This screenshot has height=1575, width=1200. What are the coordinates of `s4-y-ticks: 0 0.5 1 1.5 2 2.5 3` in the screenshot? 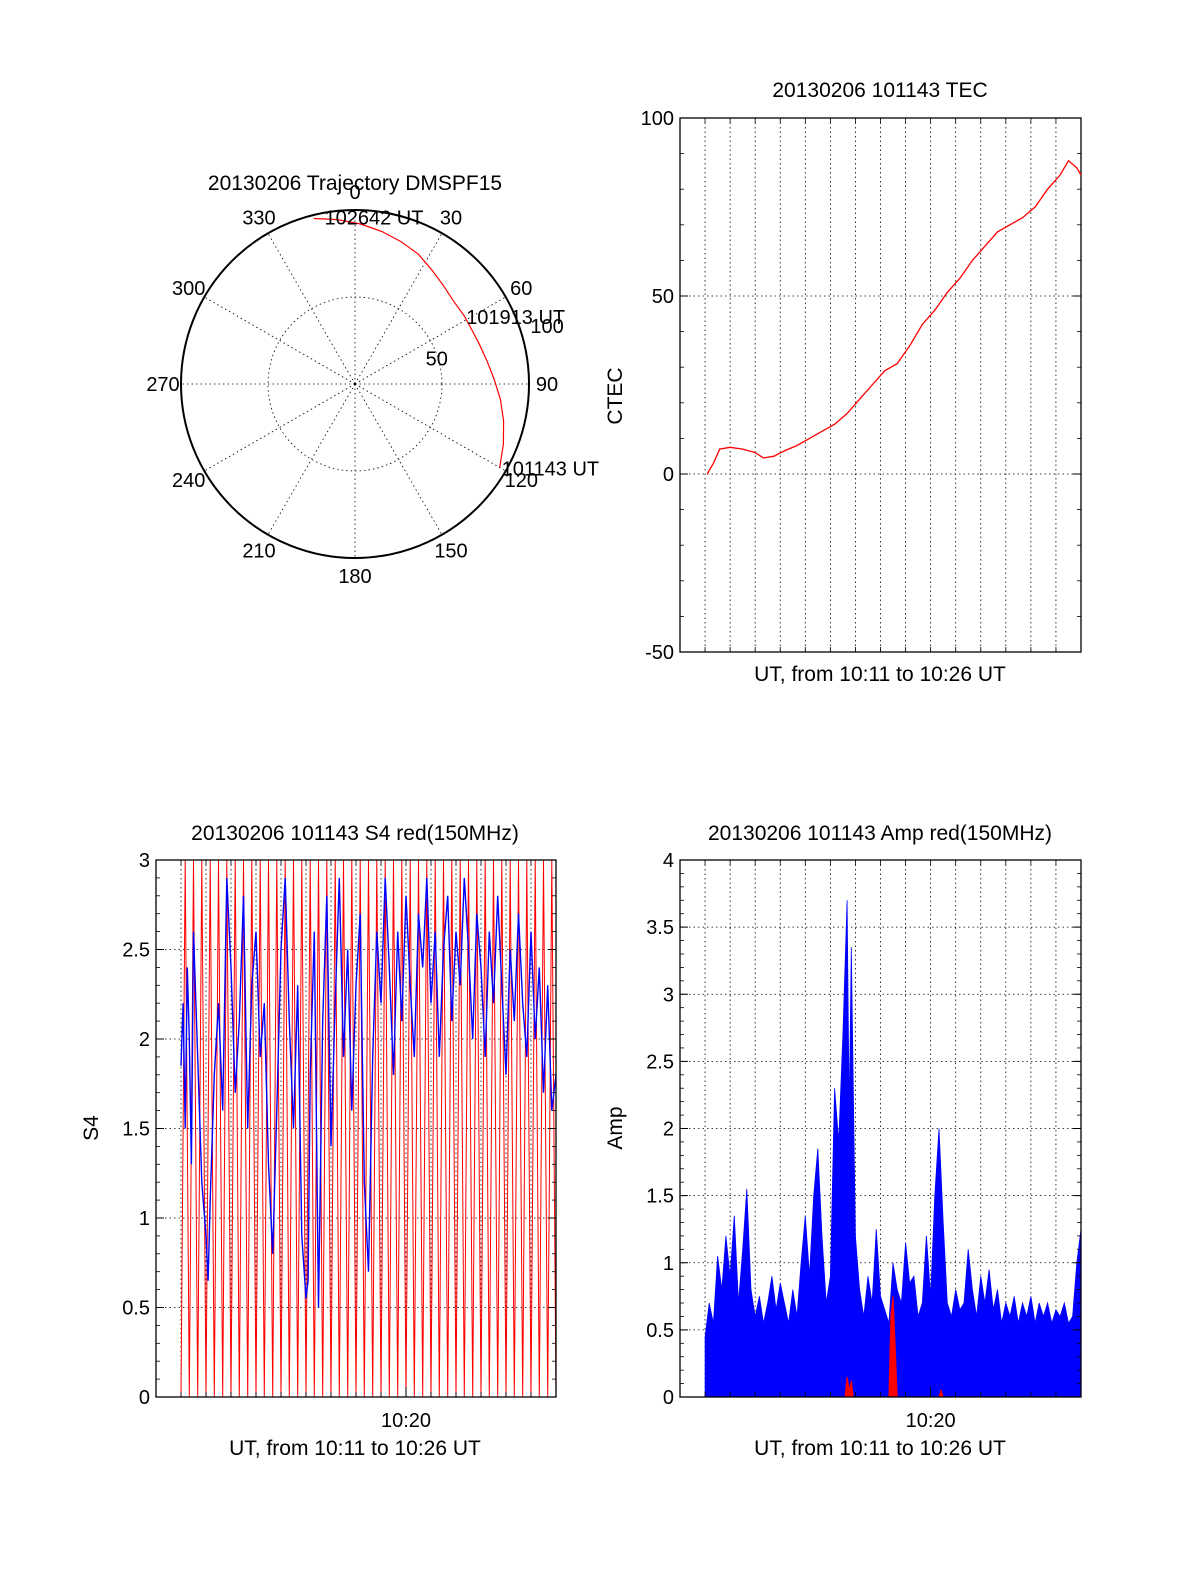 It's located at (339, 1129).